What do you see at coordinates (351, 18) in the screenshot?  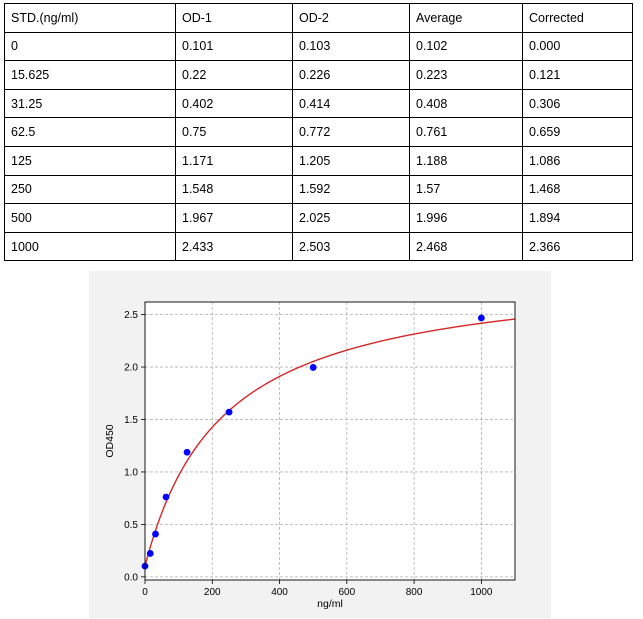 I see `header-od2: OD-2` at bounding box center [351, 18].